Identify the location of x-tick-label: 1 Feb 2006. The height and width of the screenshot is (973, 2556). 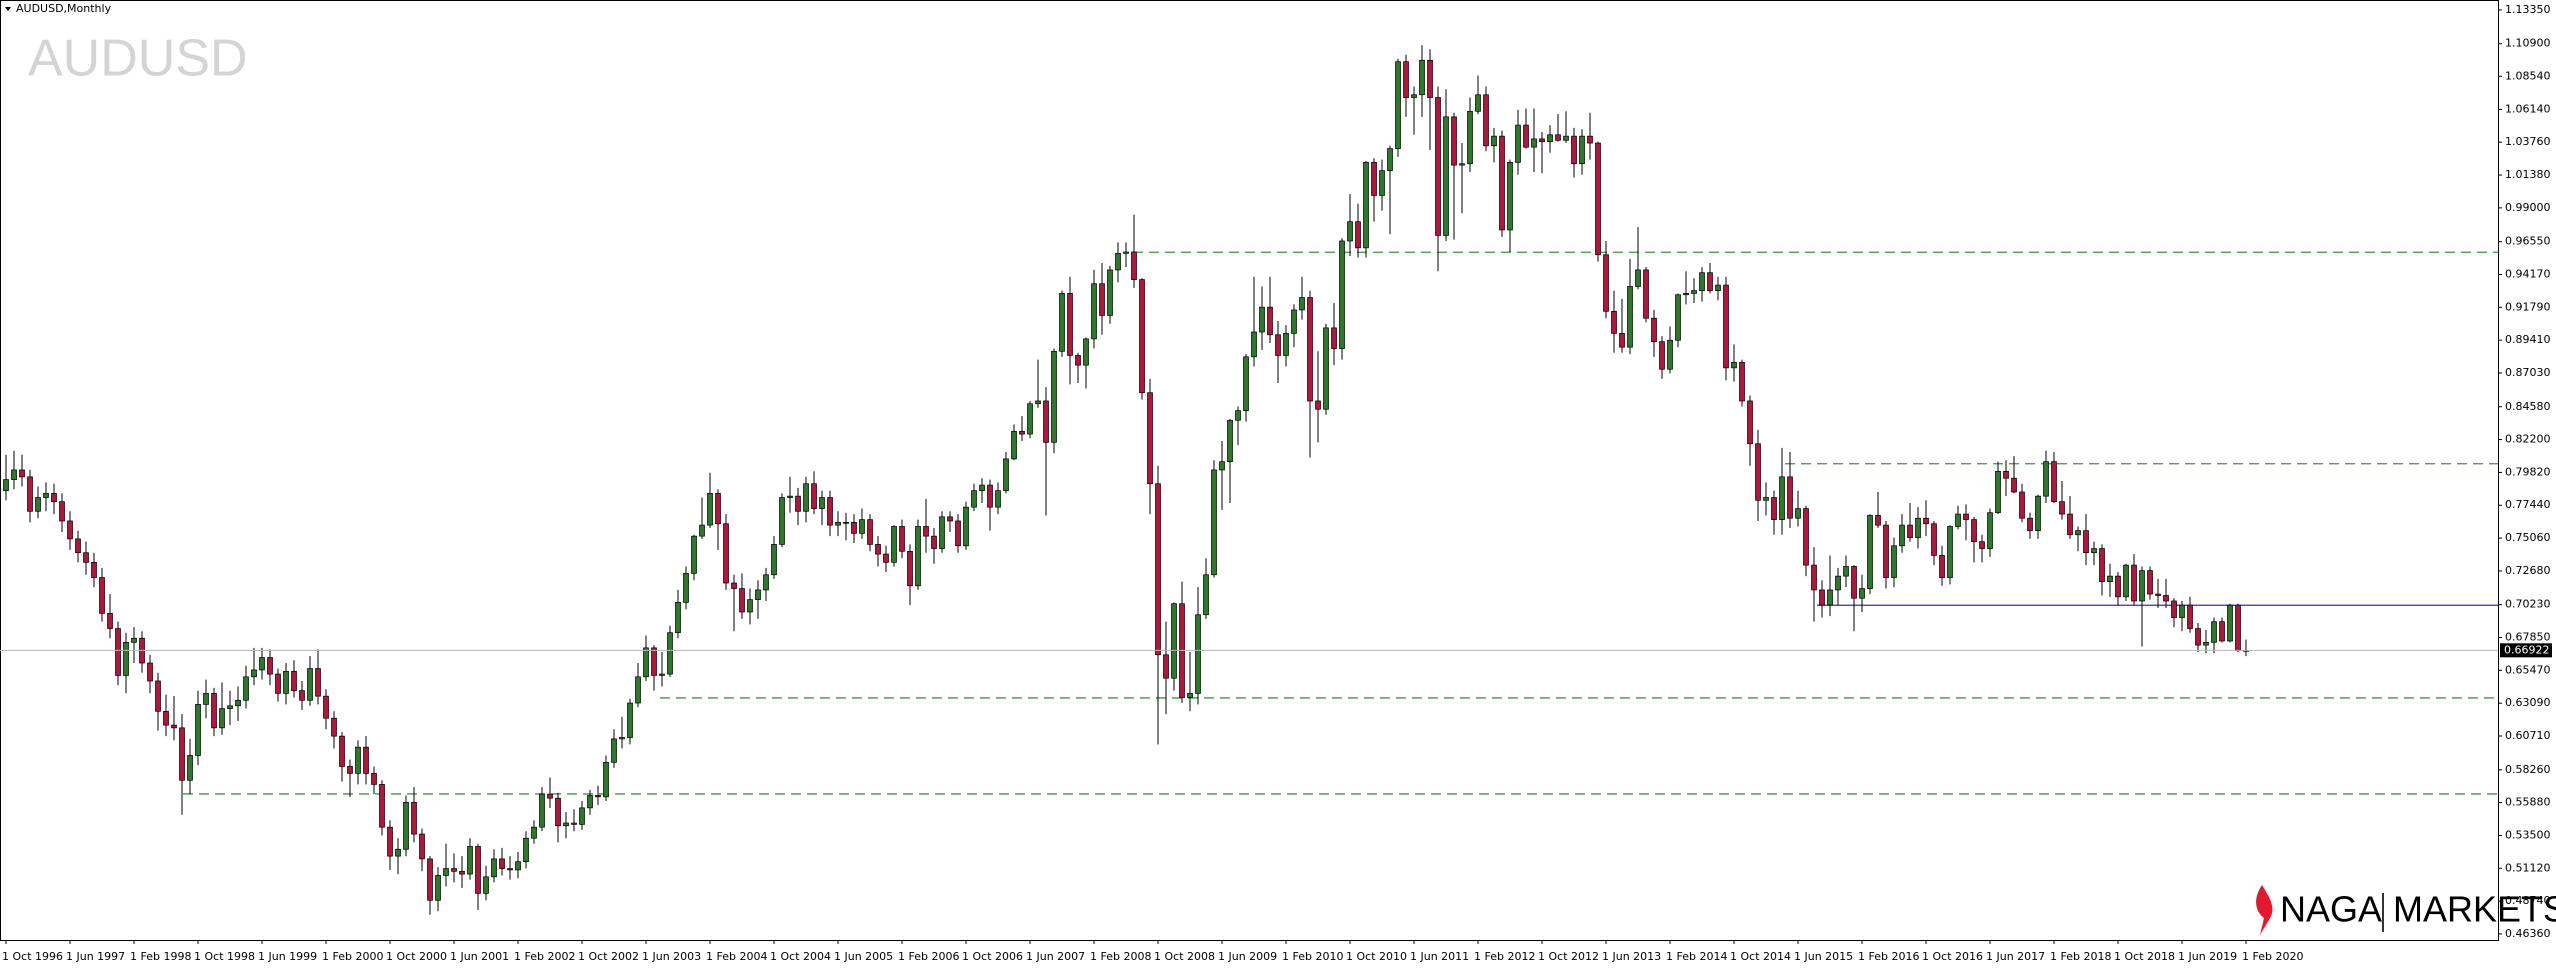
(928, 956).